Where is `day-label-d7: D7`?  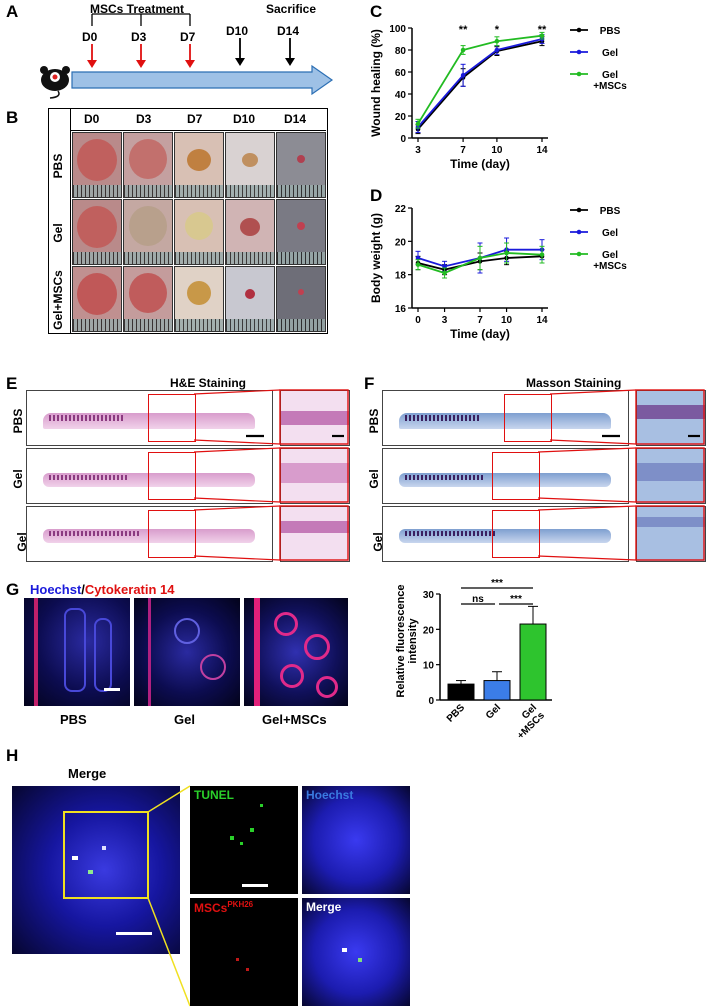 day-label-d7: D7 is located at coordinates (188, 37).